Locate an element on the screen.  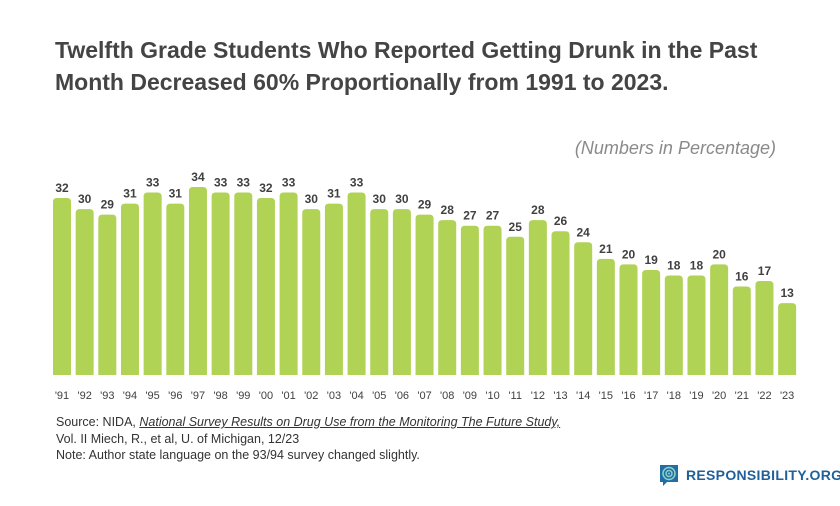
x-tick-label: '01 is located at coordinates (288, 396).